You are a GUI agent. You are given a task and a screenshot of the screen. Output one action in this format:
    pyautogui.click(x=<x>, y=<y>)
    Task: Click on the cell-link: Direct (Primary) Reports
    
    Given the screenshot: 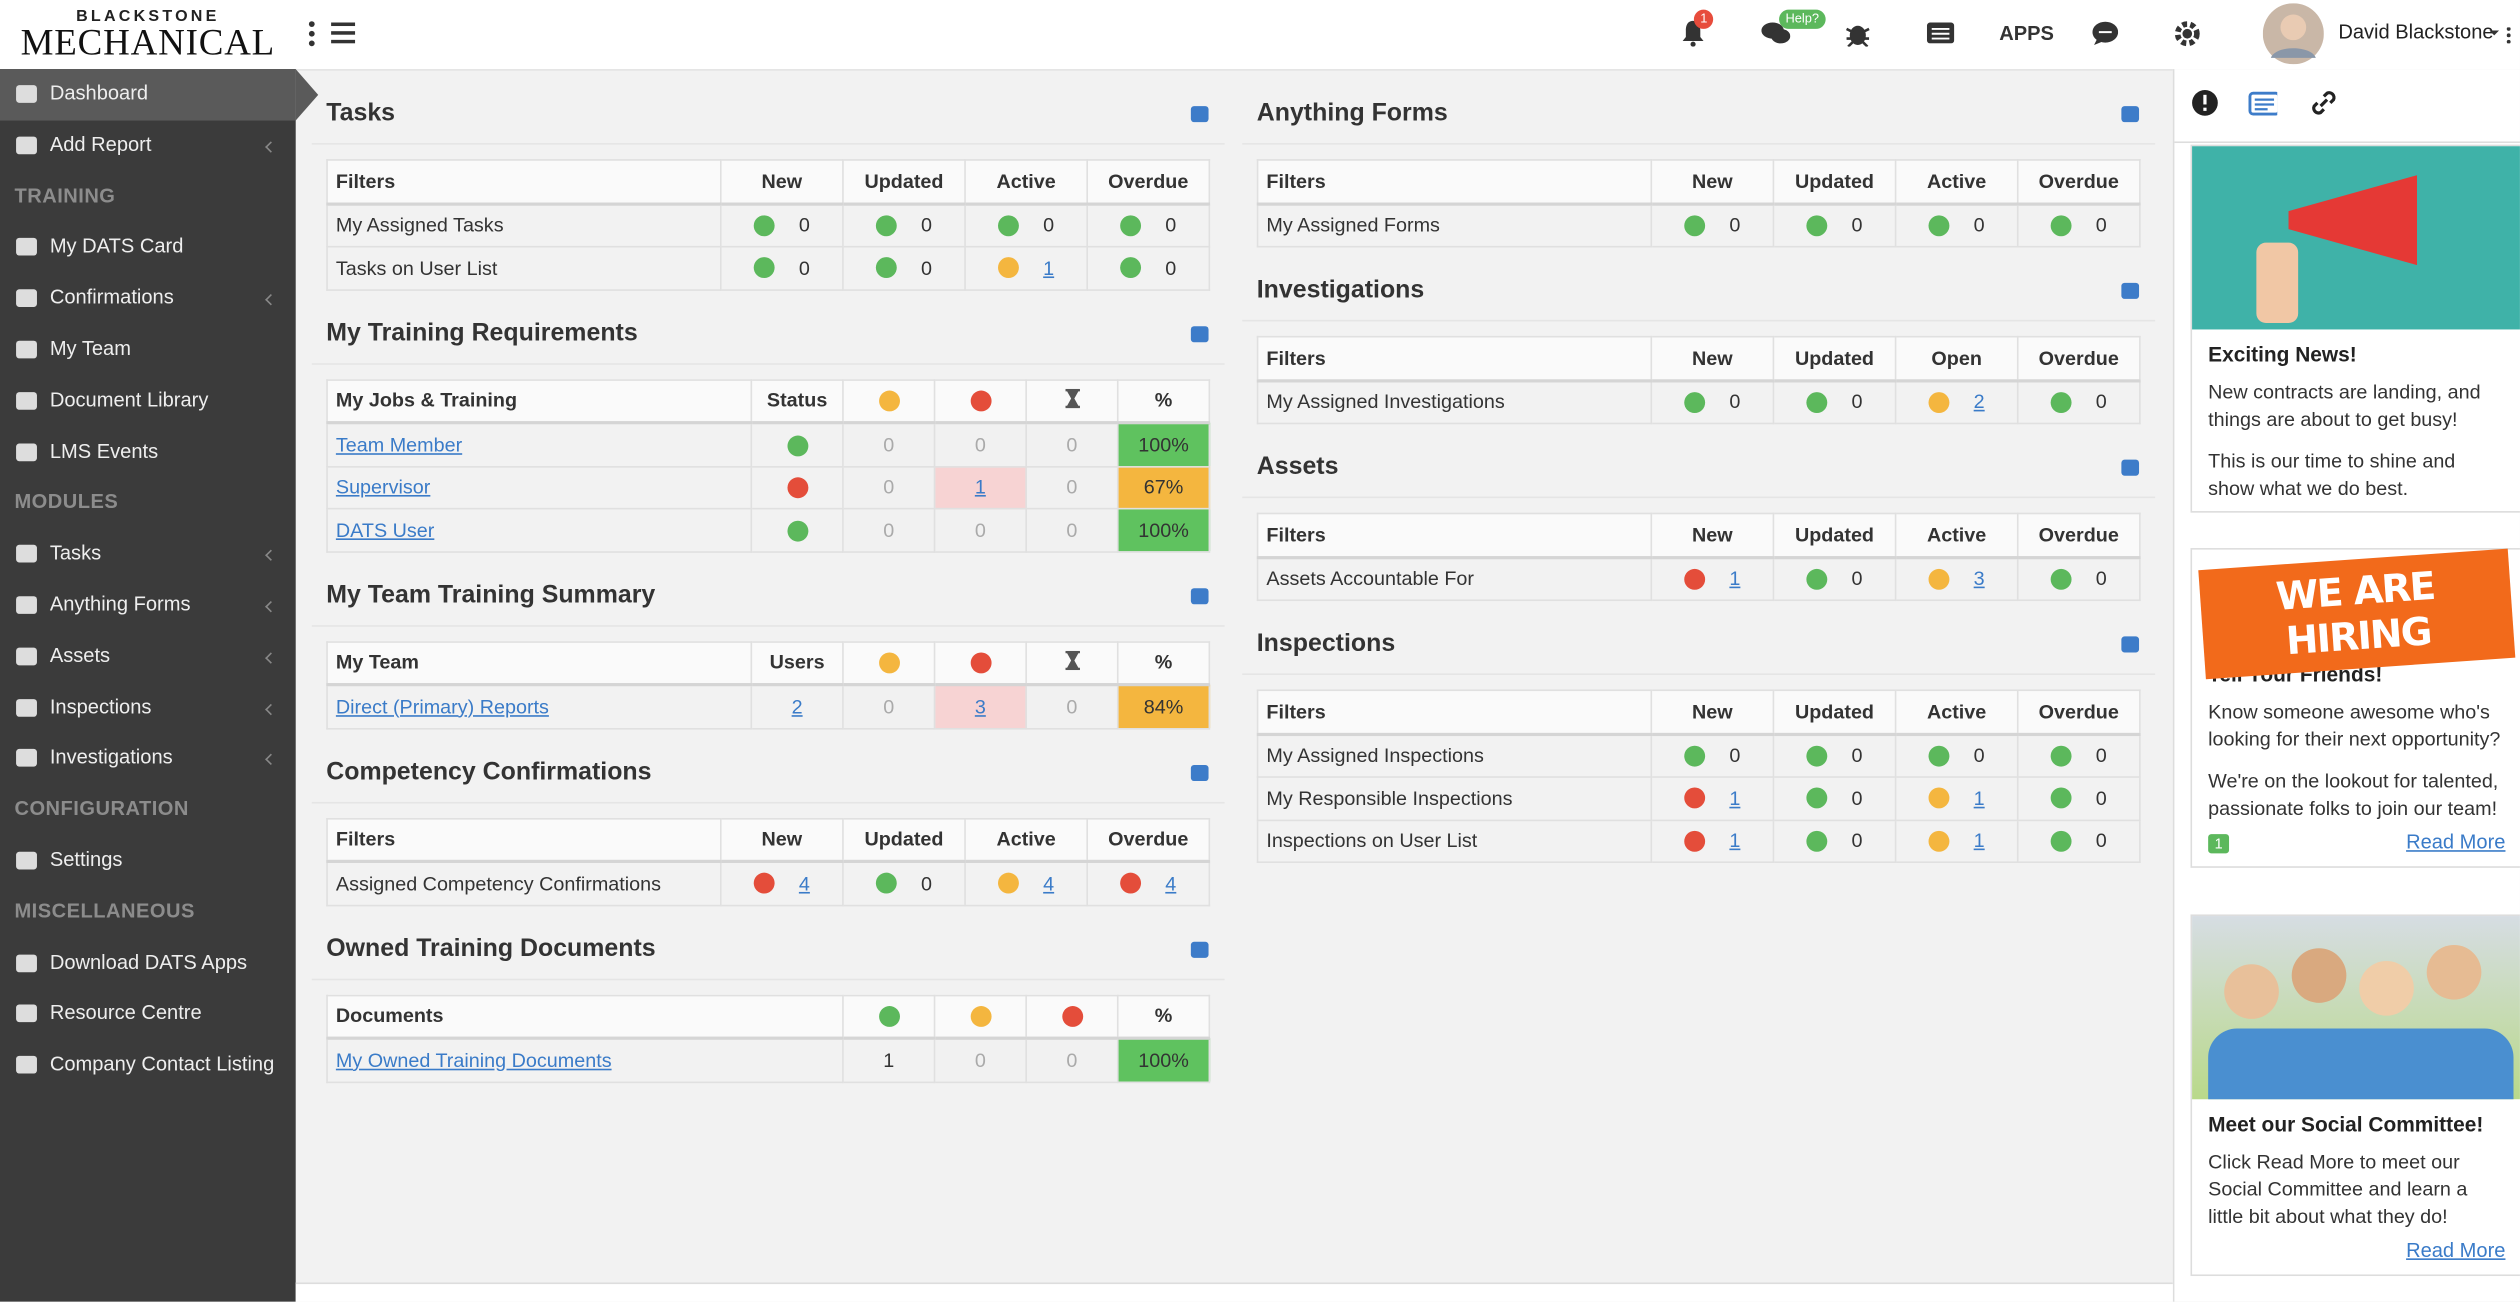 What is the action you would take?
    pyautogui.click(x=442, y=706)
    